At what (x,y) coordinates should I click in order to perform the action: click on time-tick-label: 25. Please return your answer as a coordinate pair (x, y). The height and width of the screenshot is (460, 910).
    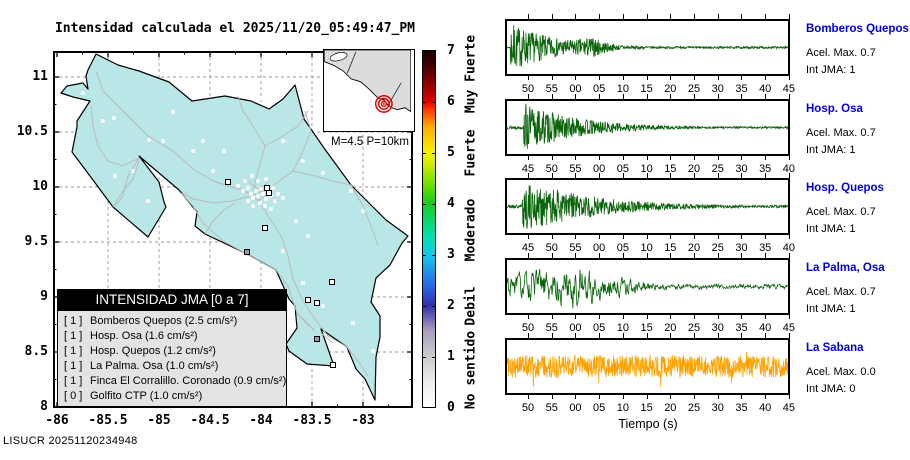
    Looking at the image, I should click on (694, 408).